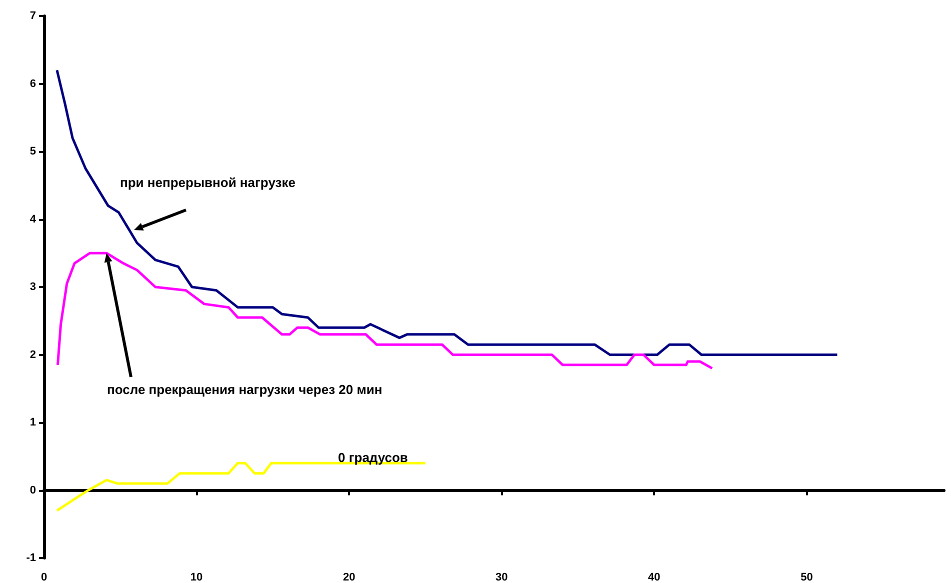  Describe the element at coordinates (33, 84) in the screenshot. I see `y-tick-label: 6` at that location.